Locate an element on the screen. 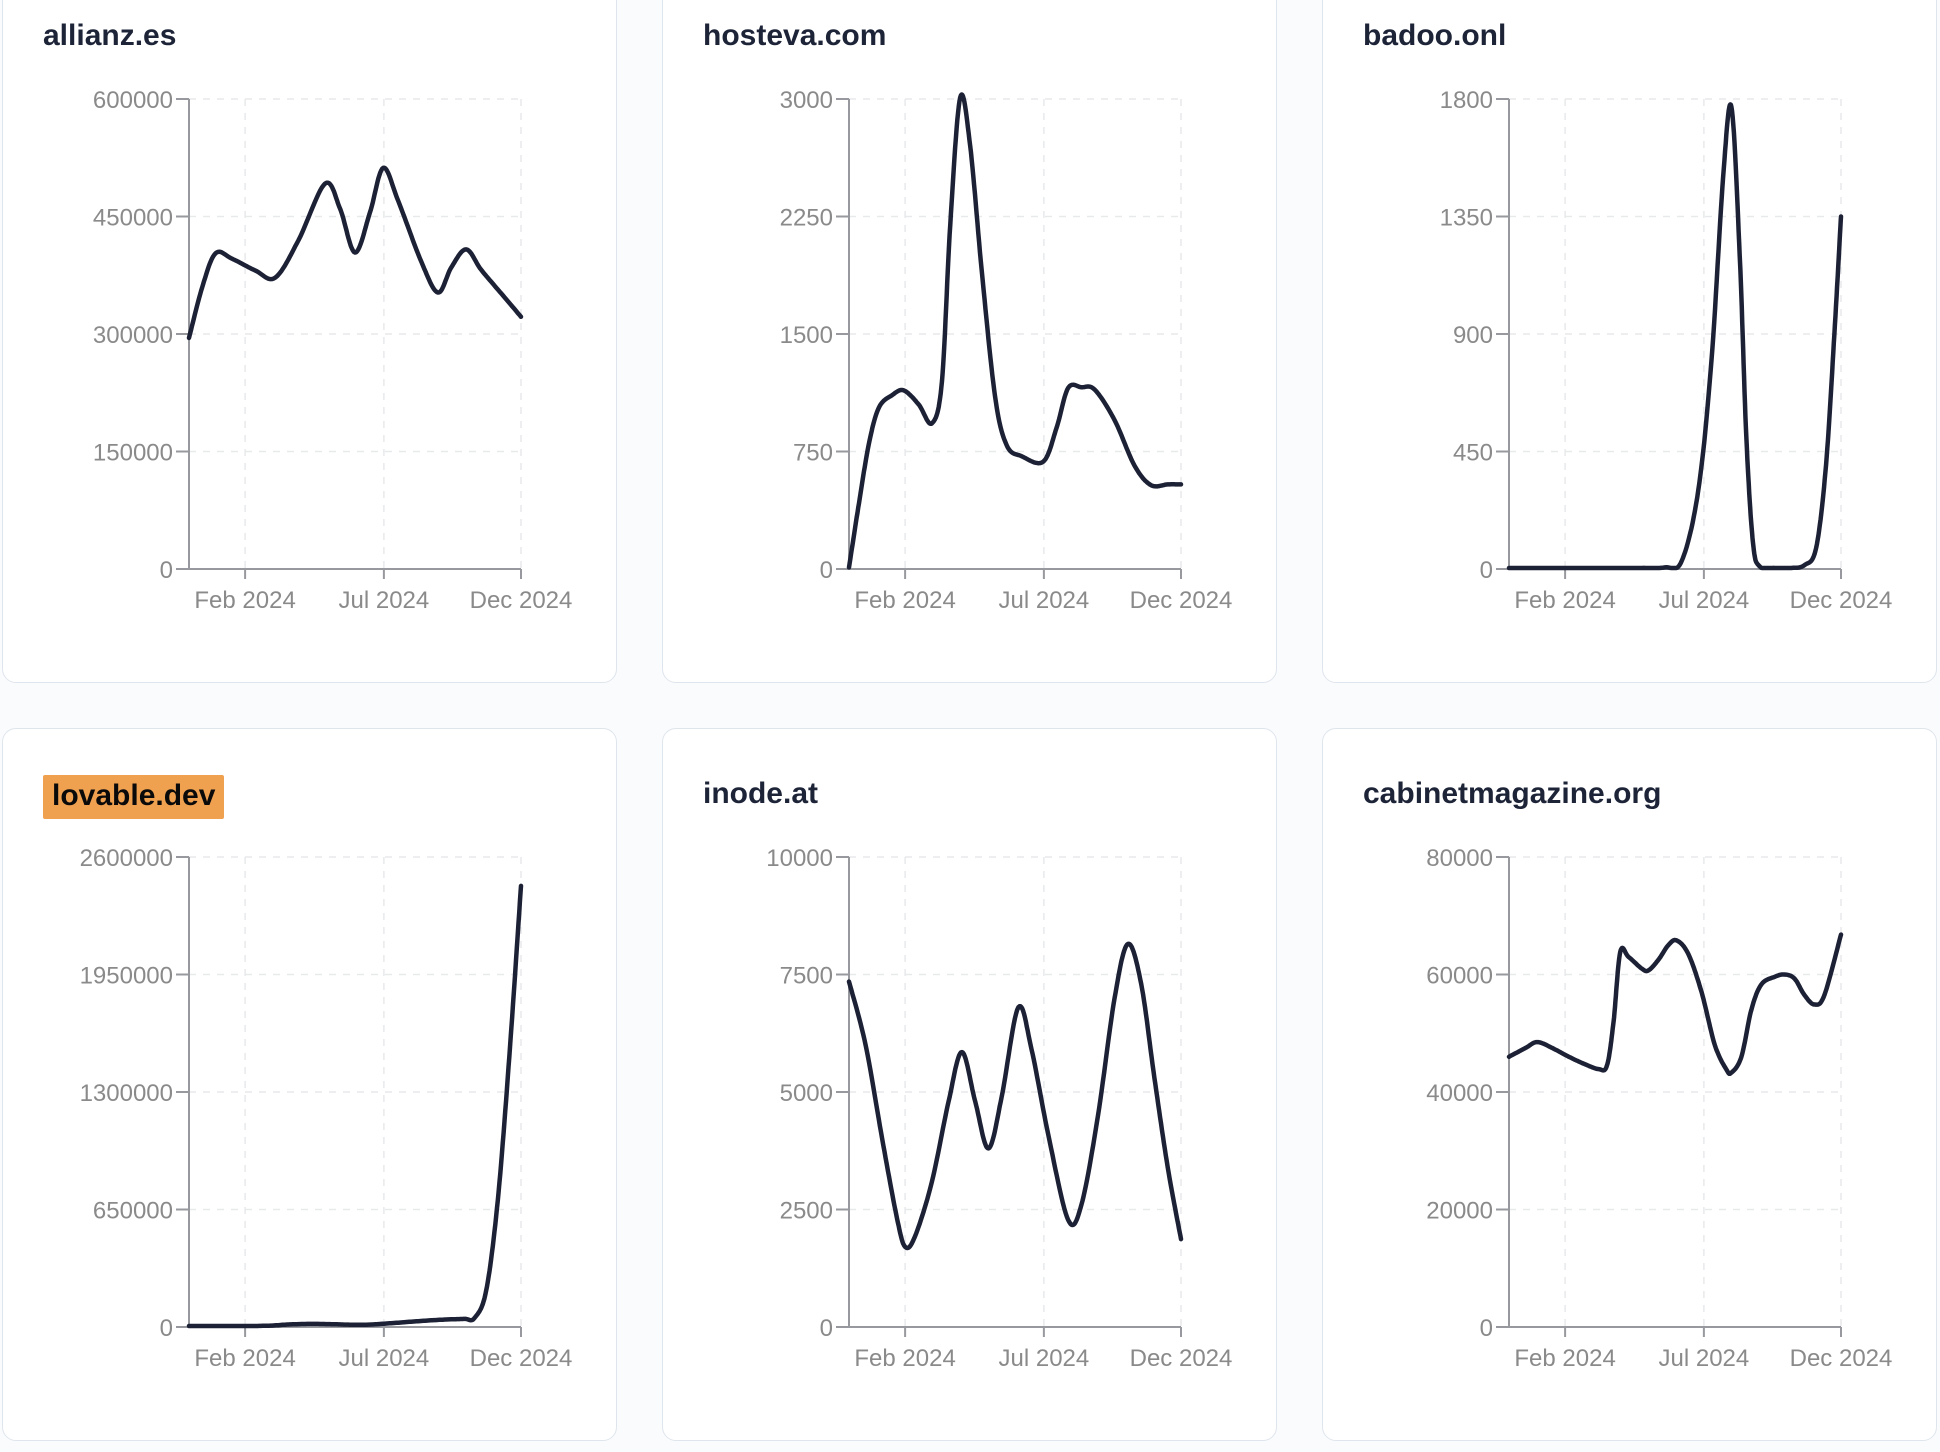  chart-title-row: cabinetmagazine.org is located at coordinates (1512, 794).